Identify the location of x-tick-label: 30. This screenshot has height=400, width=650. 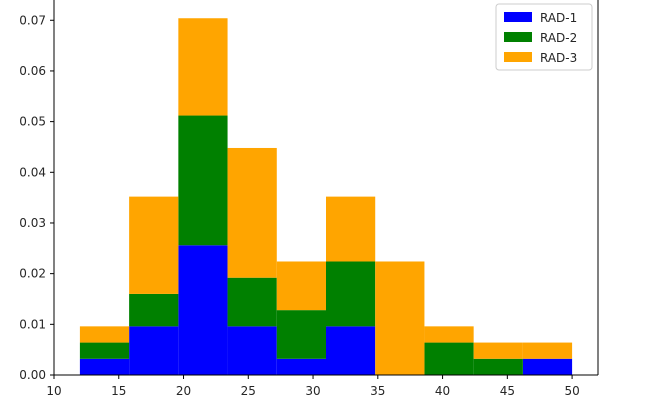
(312, 391).